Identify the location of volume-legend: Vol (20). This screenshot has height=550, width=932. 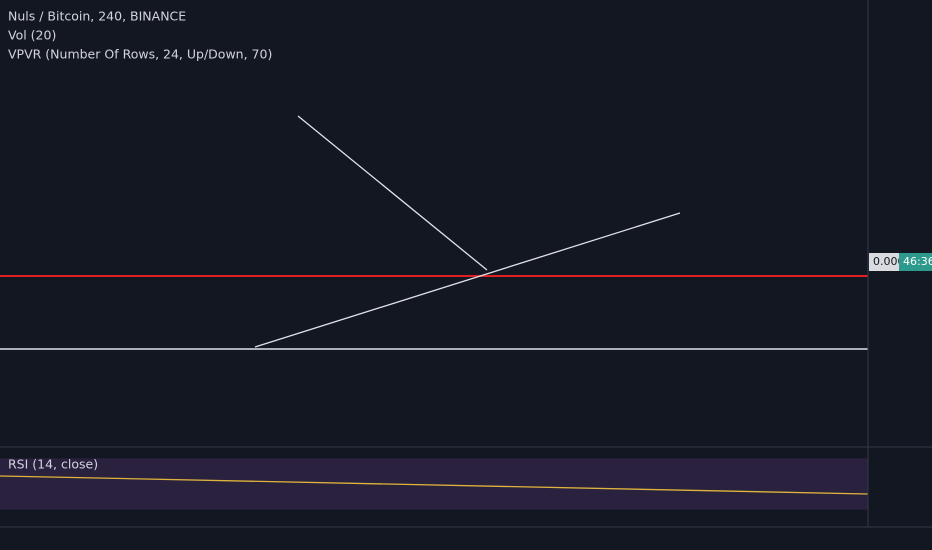
(32, 35).